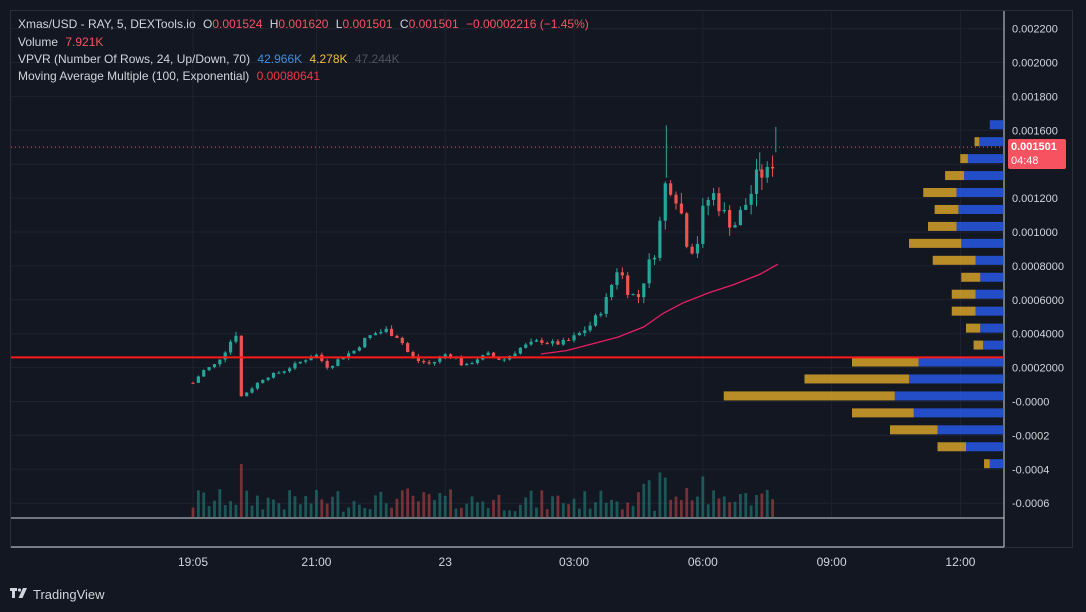 This screenshot has height=612, width=1086. I want to click on y-tick-label: 0.0004000, so click(1038, 335).